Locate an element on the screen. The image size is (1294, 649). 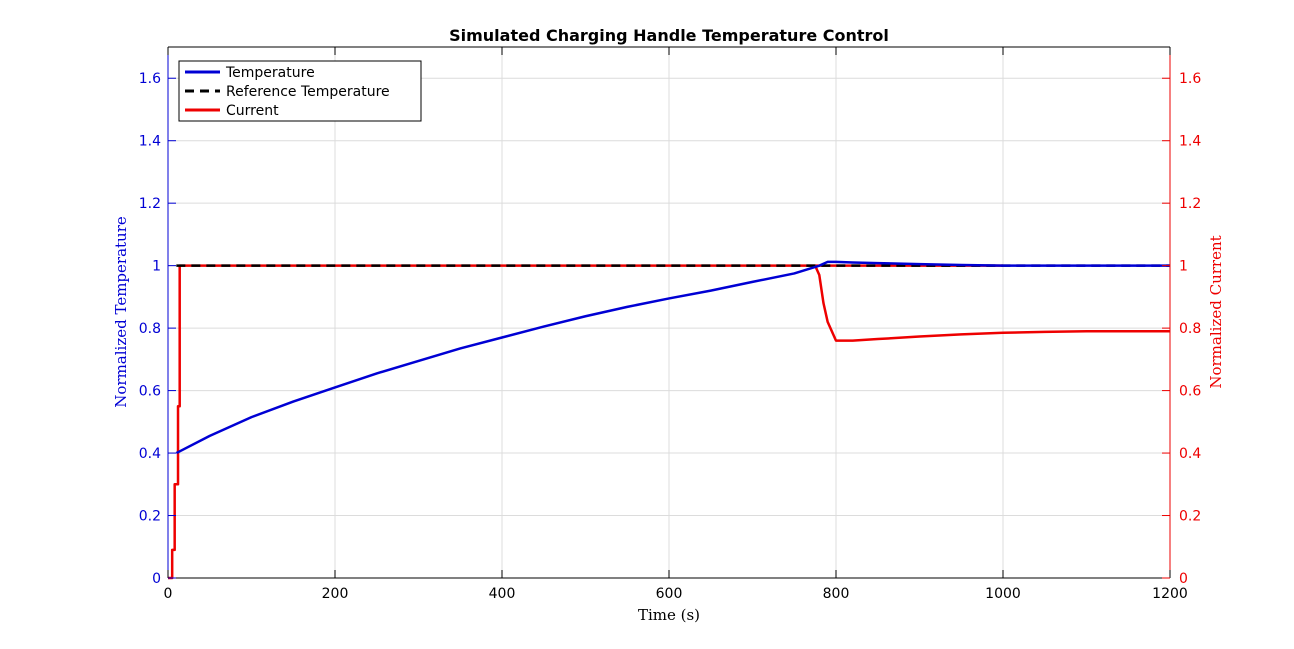
y-tick-label-right: 0.2 is located at coordinates (1190, 517).